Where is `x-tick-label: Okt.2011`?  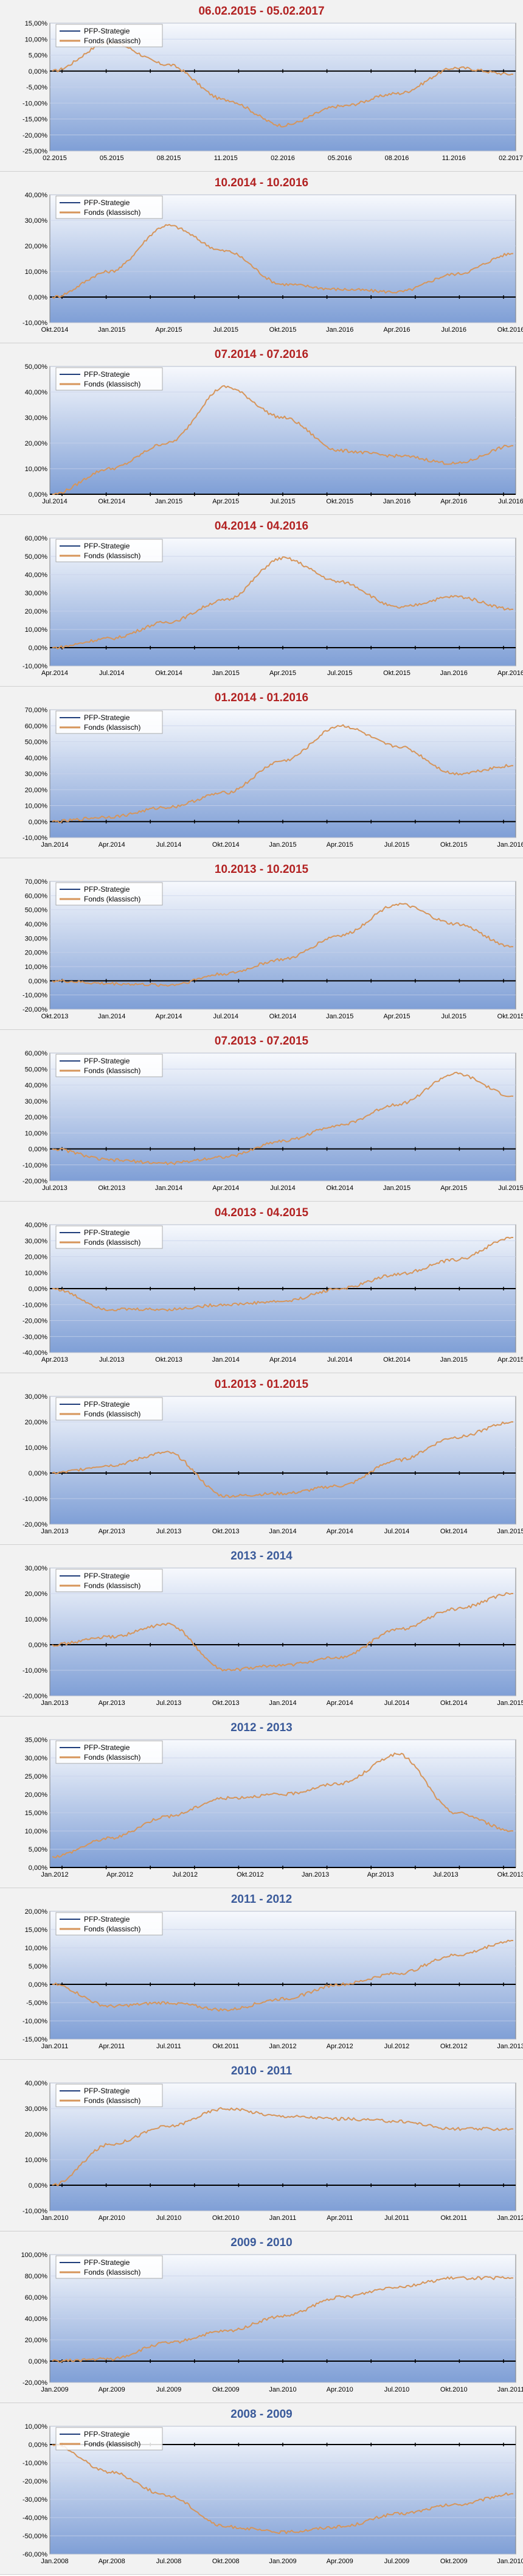
x-tick-label: Okt.2011 is located at coordinates (225, 2046).